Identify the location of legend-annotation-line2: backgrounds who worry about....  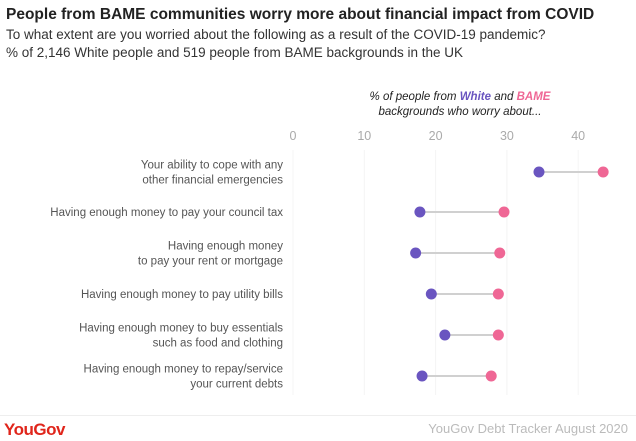
(459, 112).